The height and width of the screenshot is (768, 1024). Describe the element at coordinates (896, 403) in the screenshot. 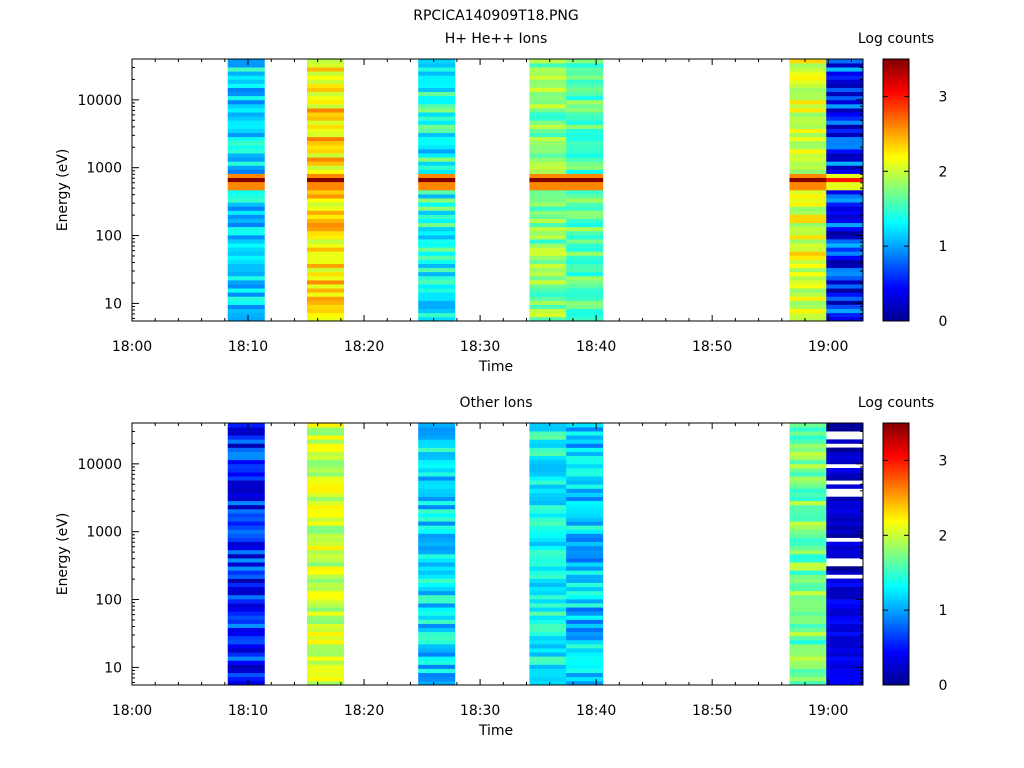

I see `colorbar-label: Log counts` at that location.